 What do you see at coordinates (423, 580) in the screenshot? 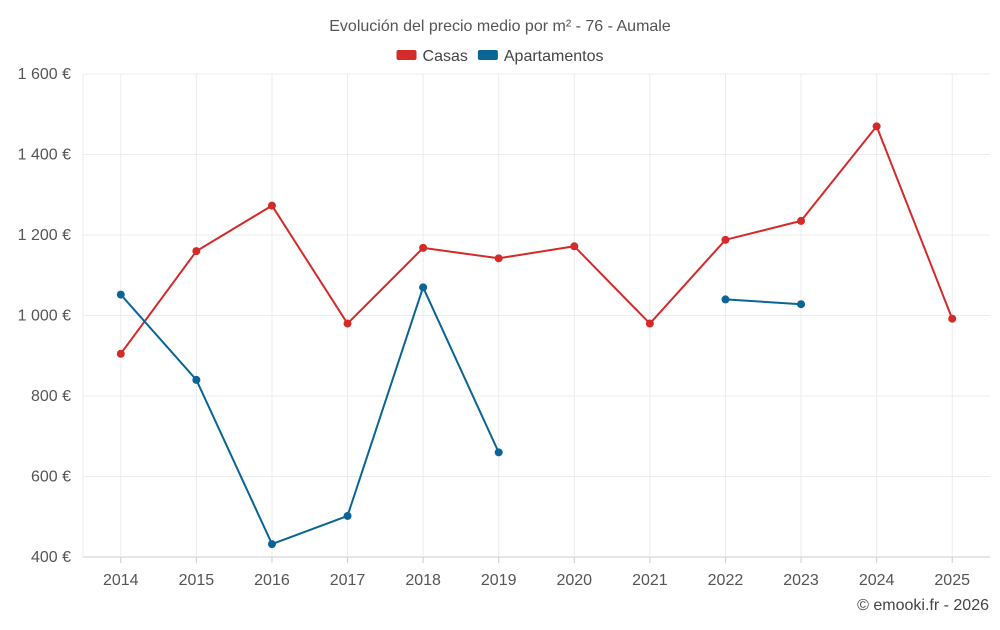
I see `x-tick-label: 2018` at bounding box center [423, 580].